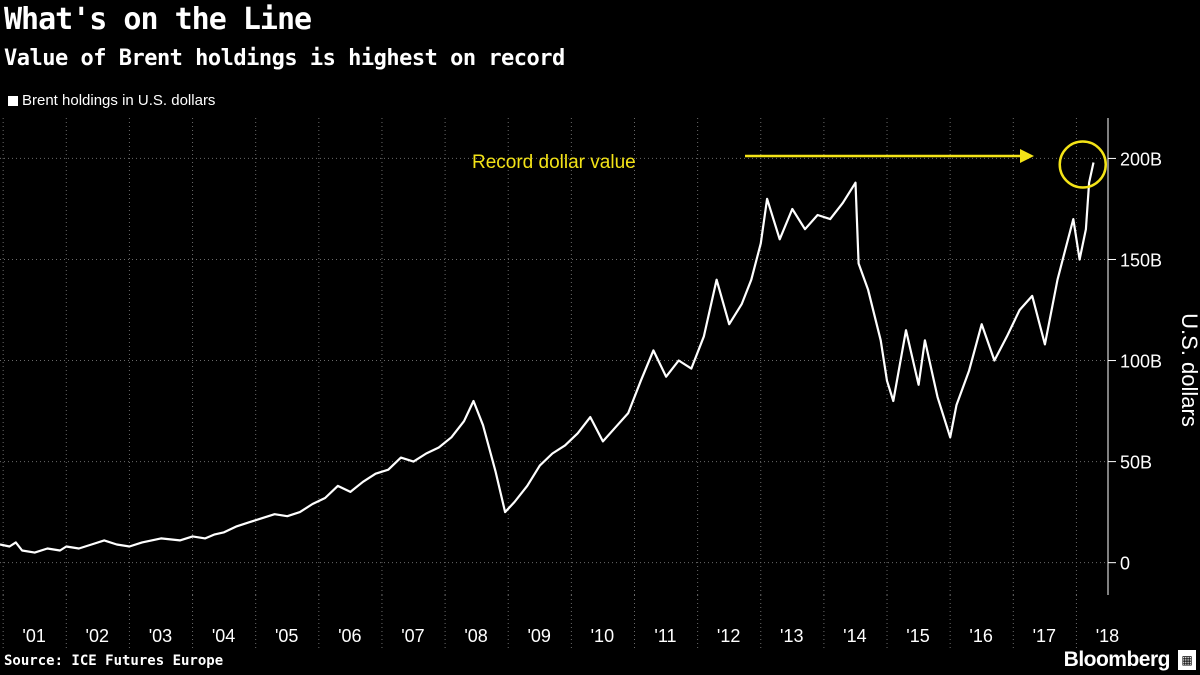  I want to click on y-tick-label-50B: 50B, so click(1136, 463).